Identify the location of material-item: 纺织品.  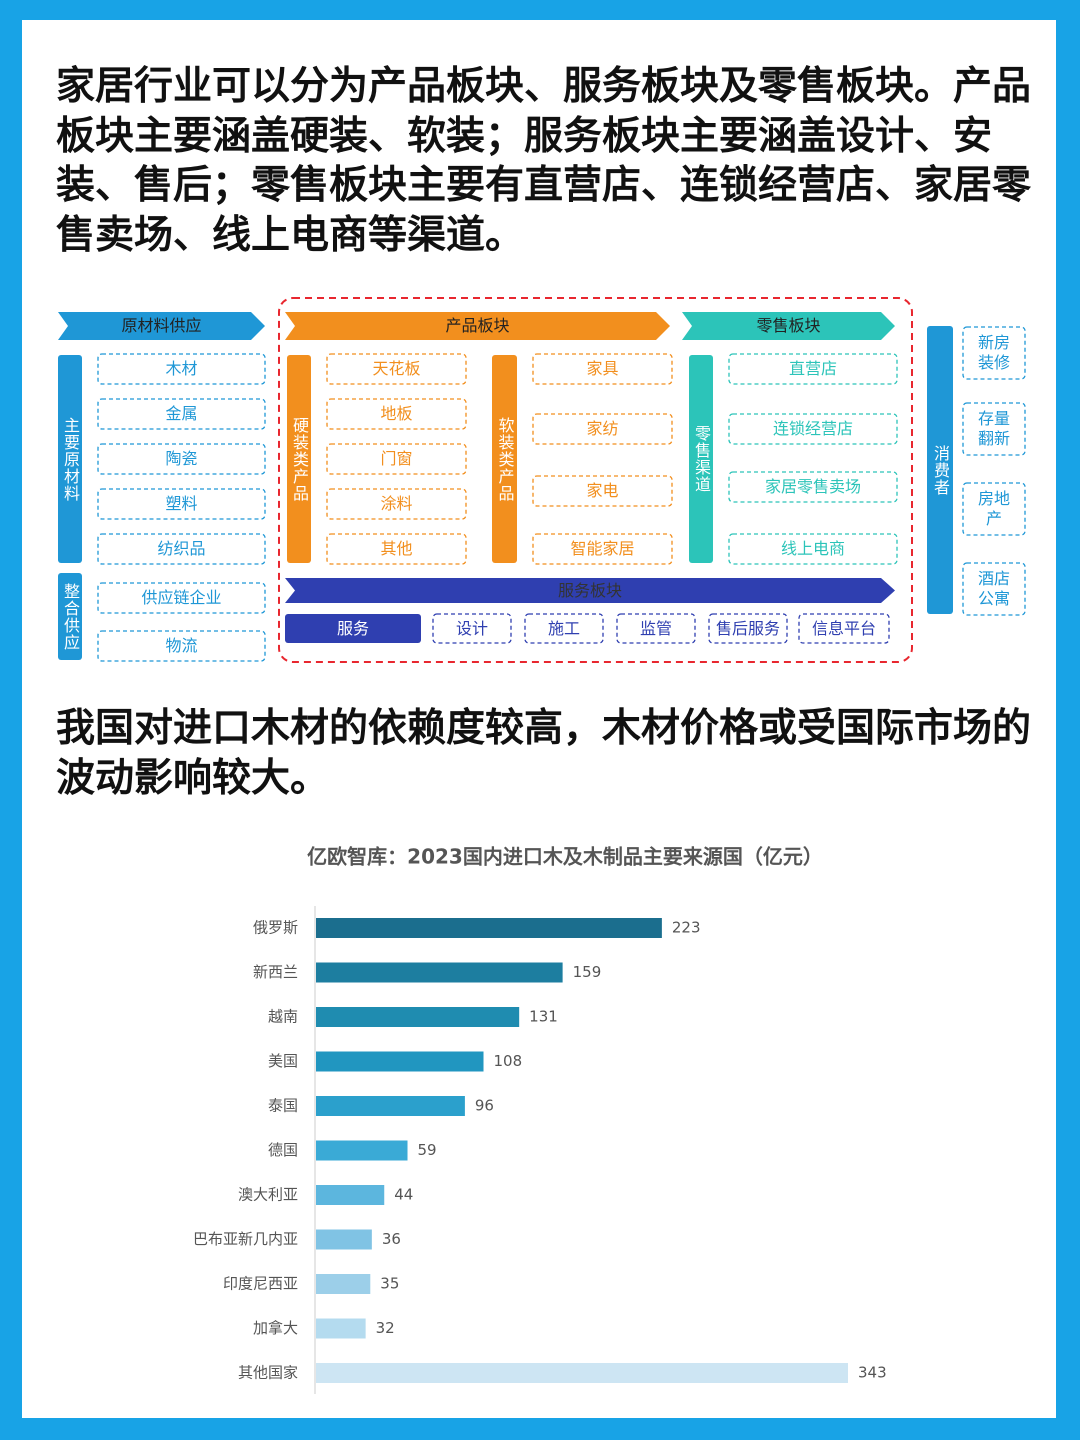
(181, 548).